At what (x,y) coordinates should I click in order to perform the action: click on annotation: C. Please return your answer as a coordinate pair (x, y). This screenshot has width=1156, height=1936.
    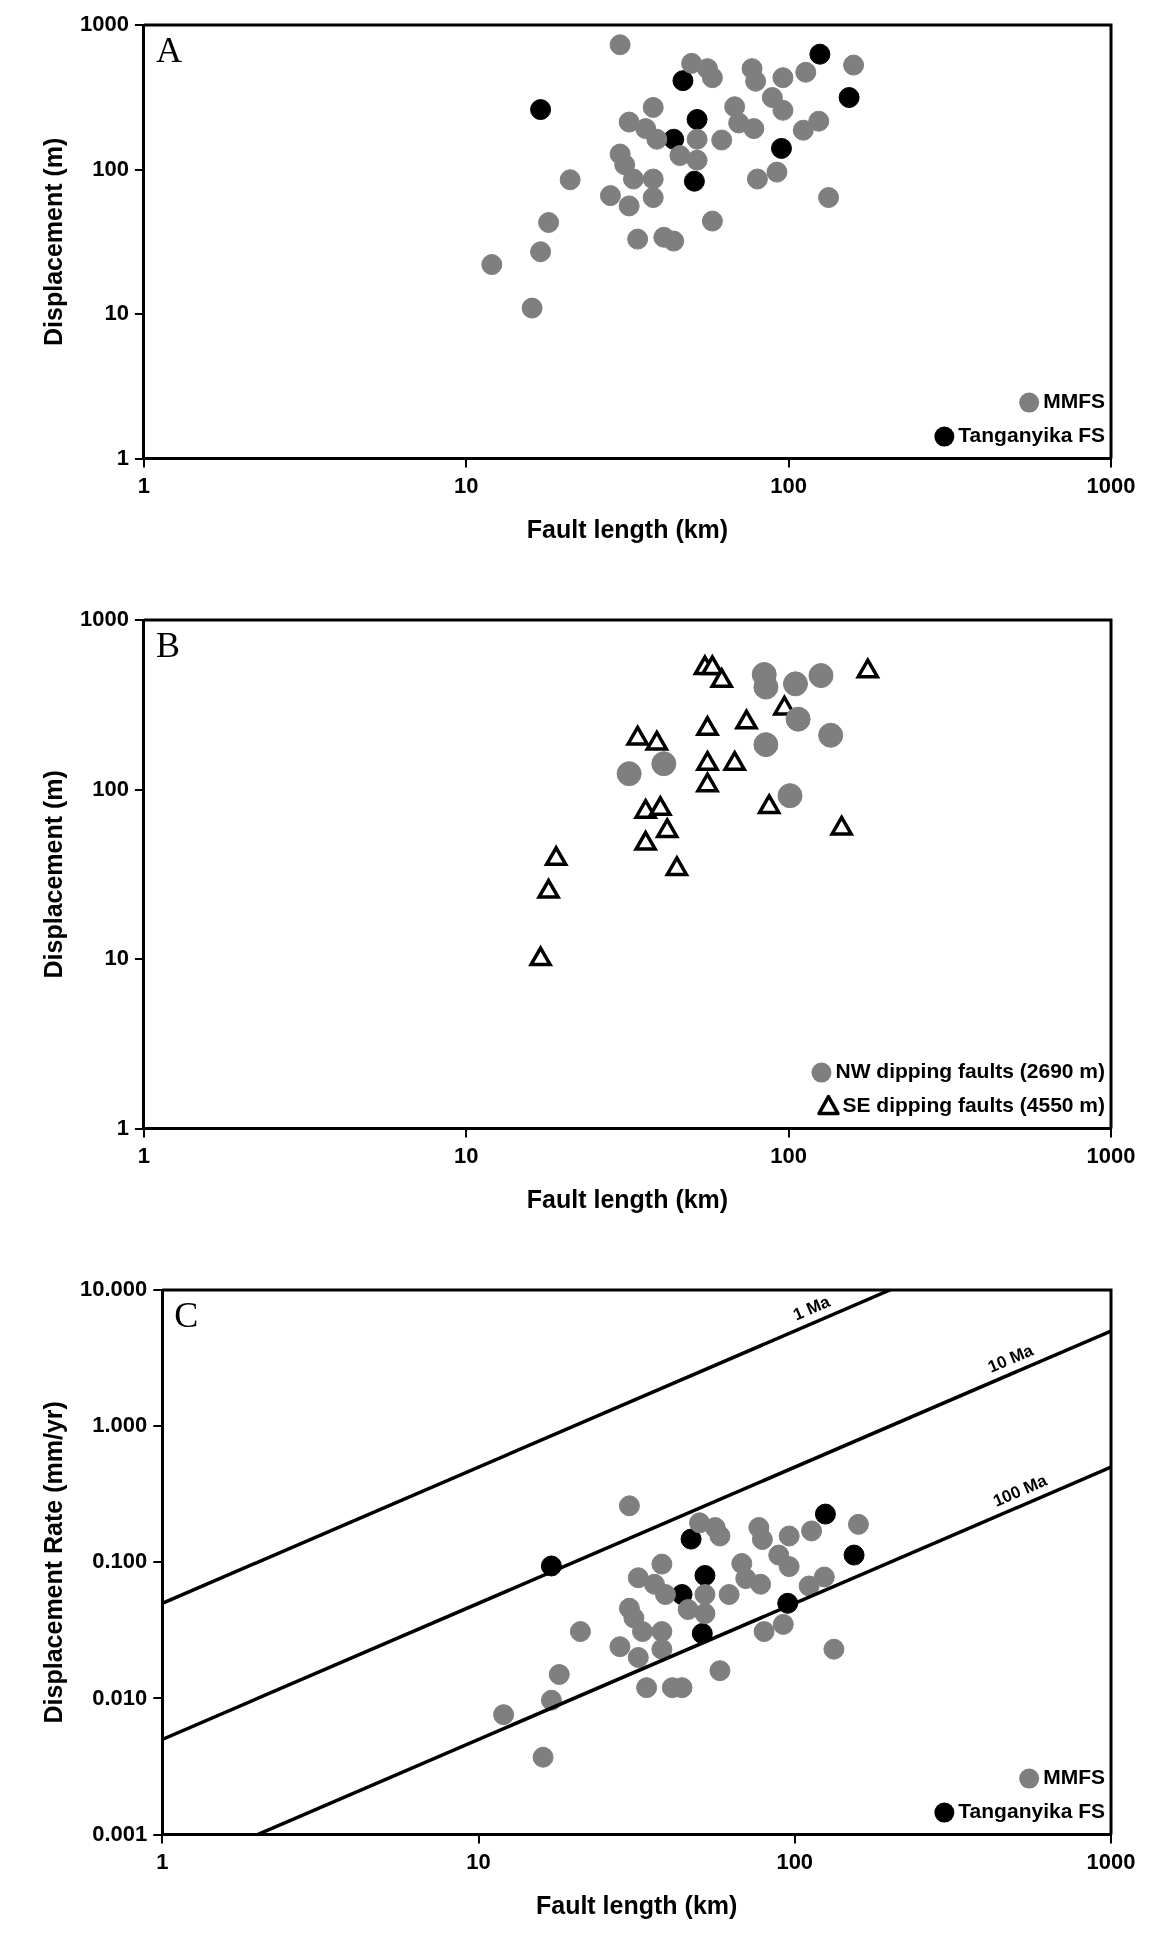
    Looking at the image, I should click on (186, 1315).